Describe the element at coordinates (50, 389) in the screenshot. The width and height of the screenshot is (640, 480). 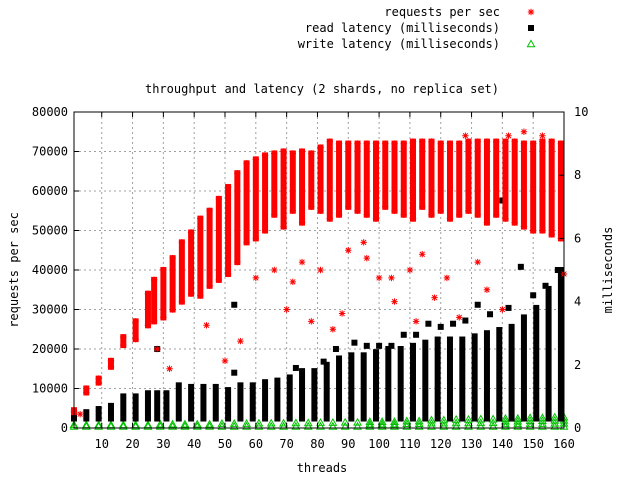
I see `y-tick-label: 10000` at that location.